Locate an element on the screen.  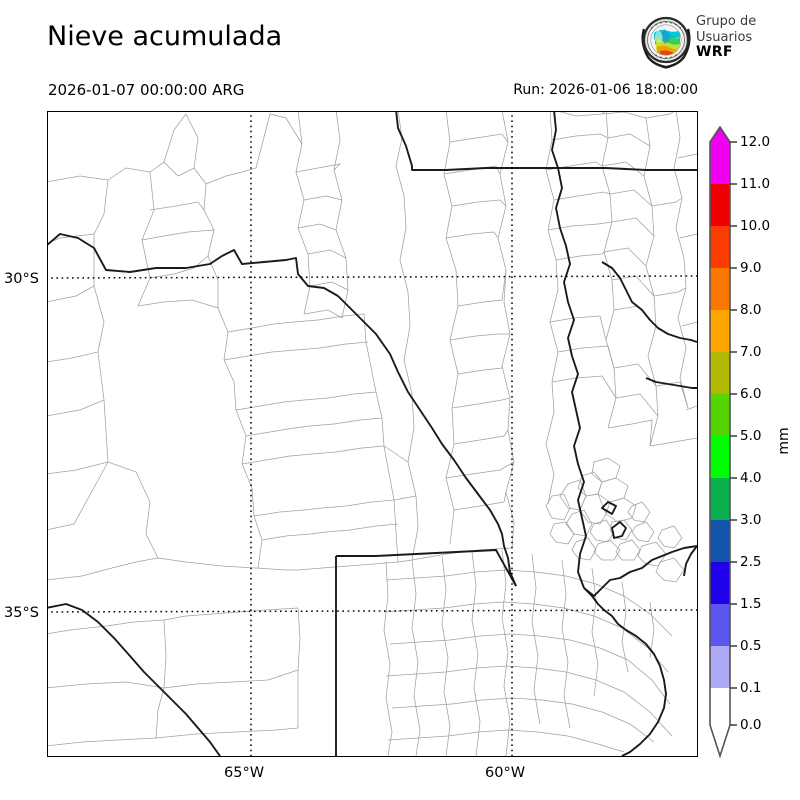
colorbar-tick-11: 11.0 is located at coordinates (755, 184).